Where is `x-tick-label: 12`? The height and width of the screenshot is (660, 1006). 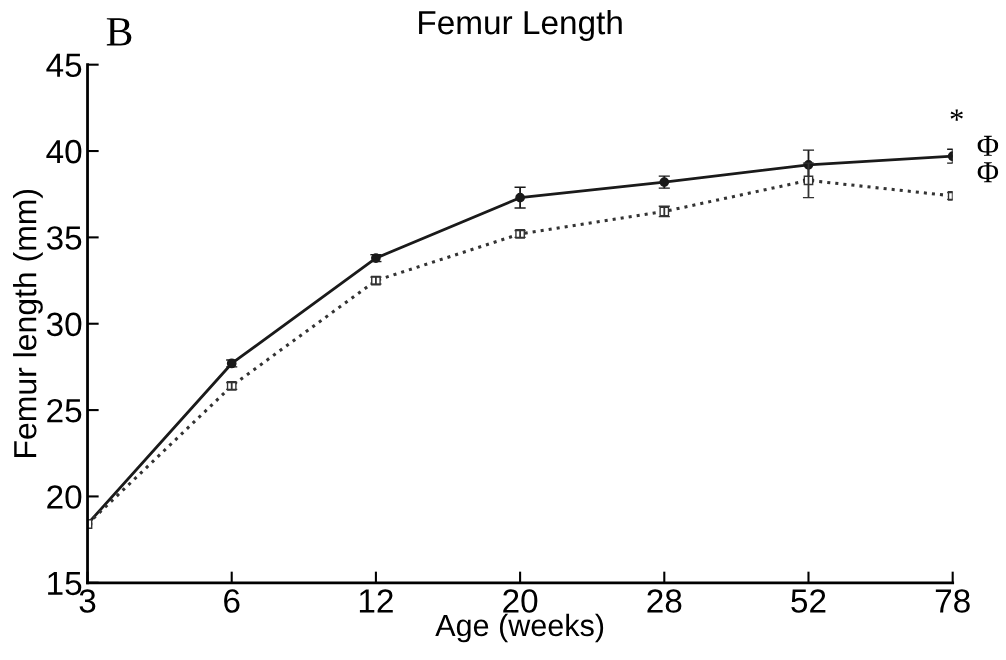
x-tick-label: 12 is located at coordinates (376, 601).